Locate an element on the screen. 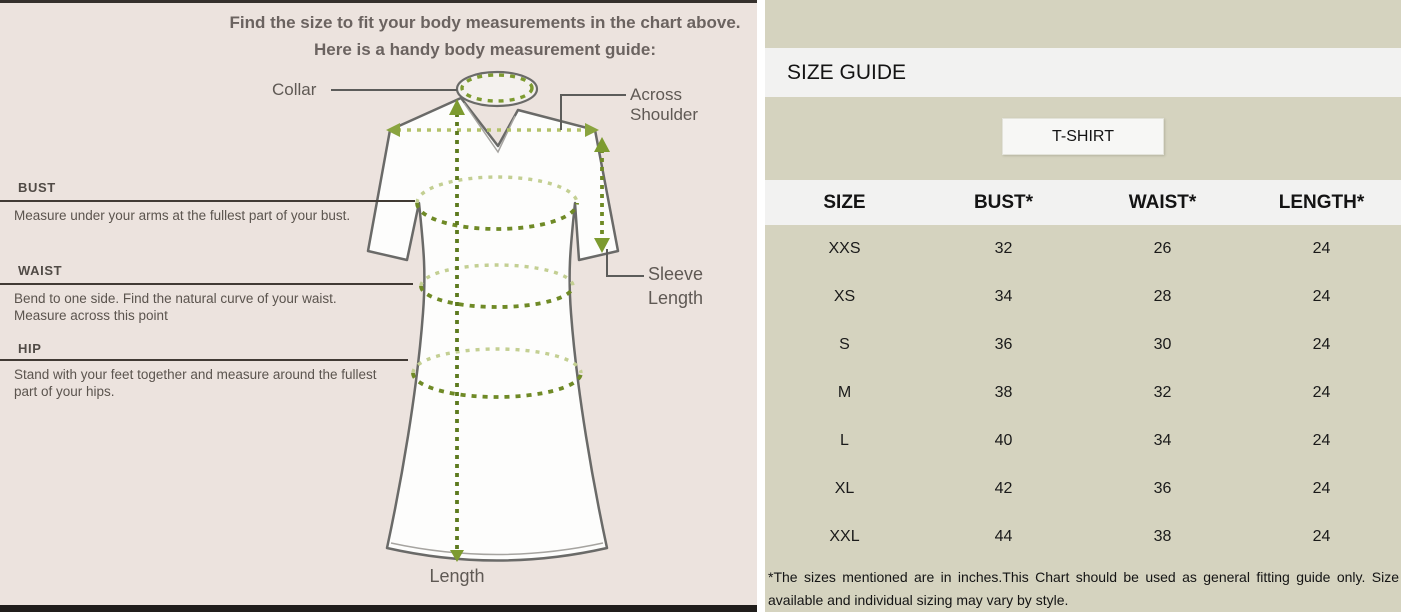 The image size is (1401, 612). collar-outline is located at coordinates (497, 89).